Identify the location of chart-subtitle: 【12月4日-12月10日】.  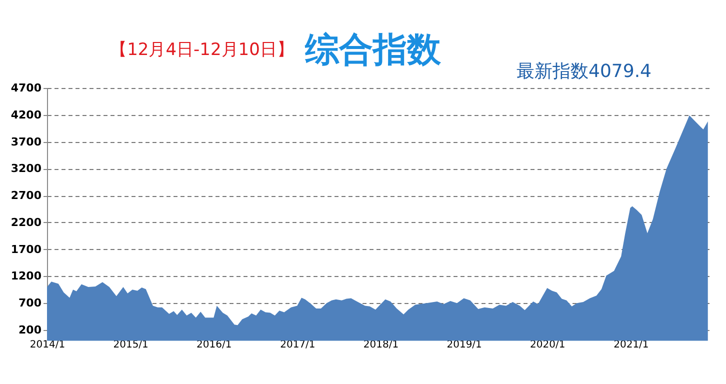
(202, 50).